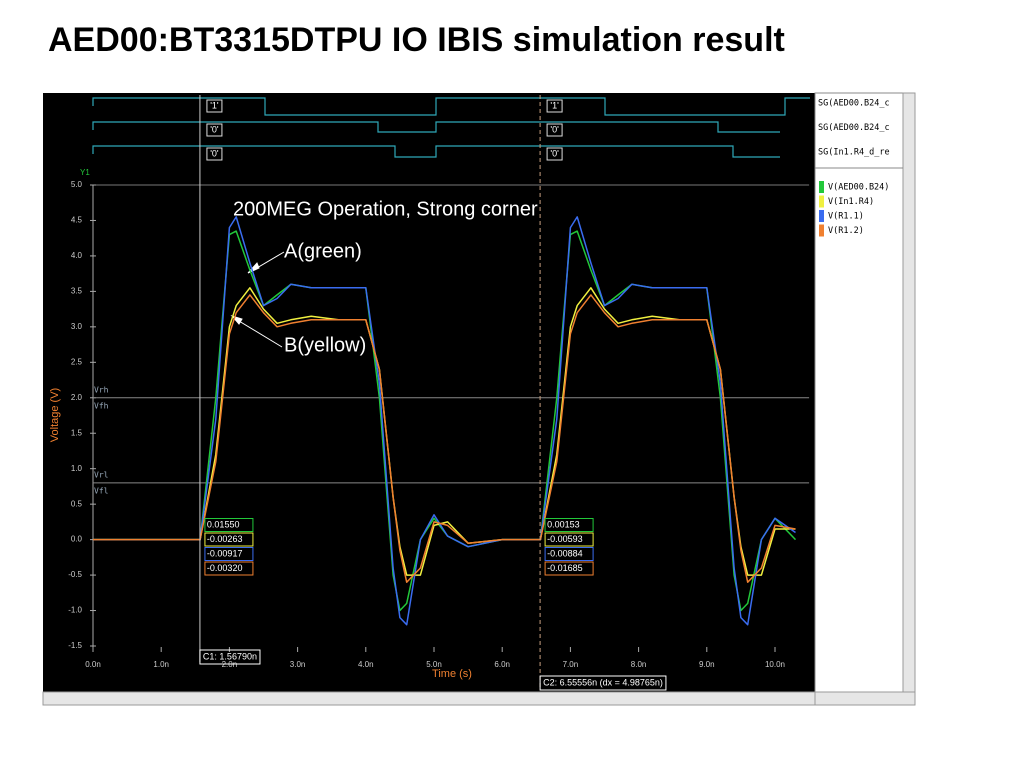 Image resolution: width=1024 pixels, height=768 pixels. What do you see at coordinates (707, 664) in the screenshot?
I see `x-tick-label: 9.0n` at bounding box center [707, 664].